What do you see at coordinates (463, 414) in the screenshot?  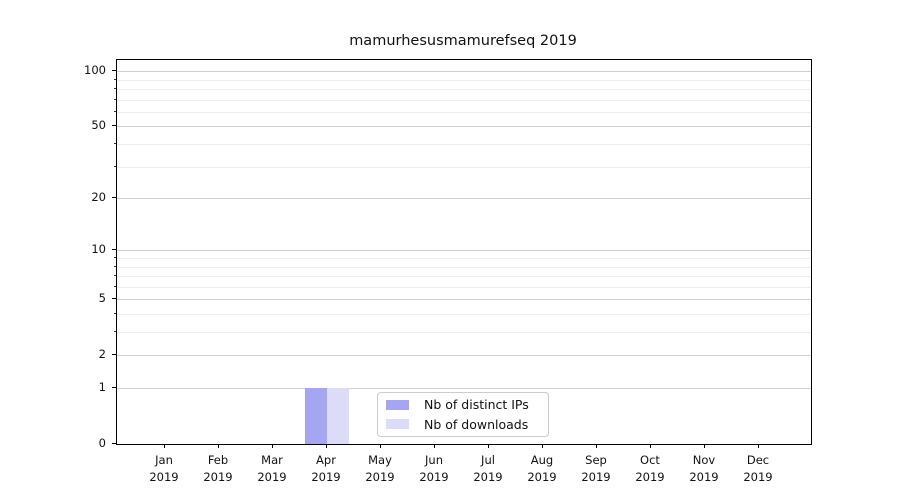 I see `legend: Nb of distinct IPs Nb of downloads` at bounding box center [463, 414].